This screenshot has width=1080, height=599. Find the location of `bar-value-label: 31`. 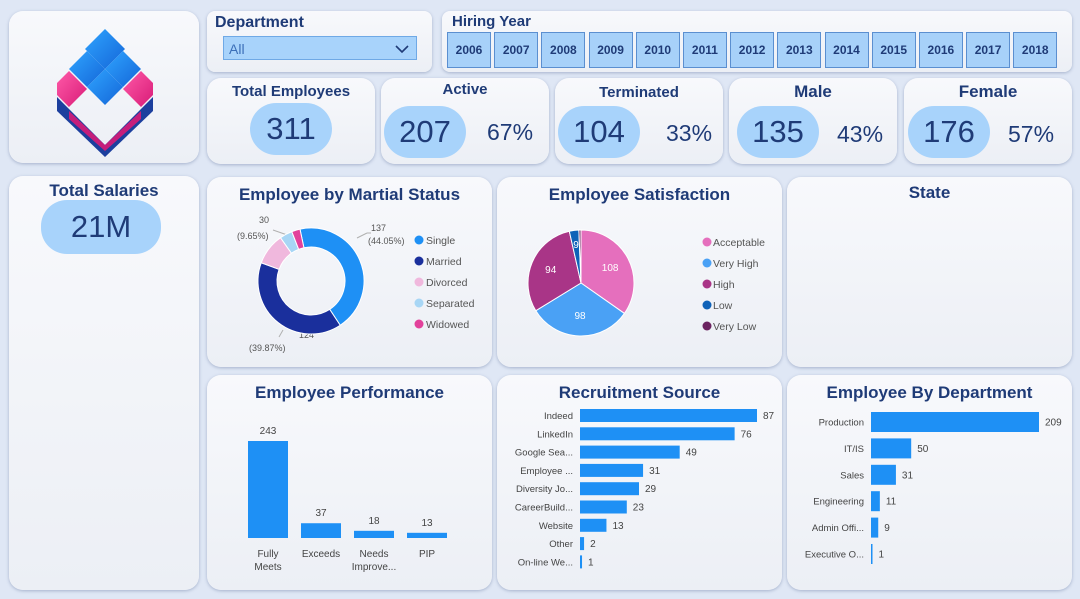

bar-value-label: 31 is located at coordinates (655, 471).